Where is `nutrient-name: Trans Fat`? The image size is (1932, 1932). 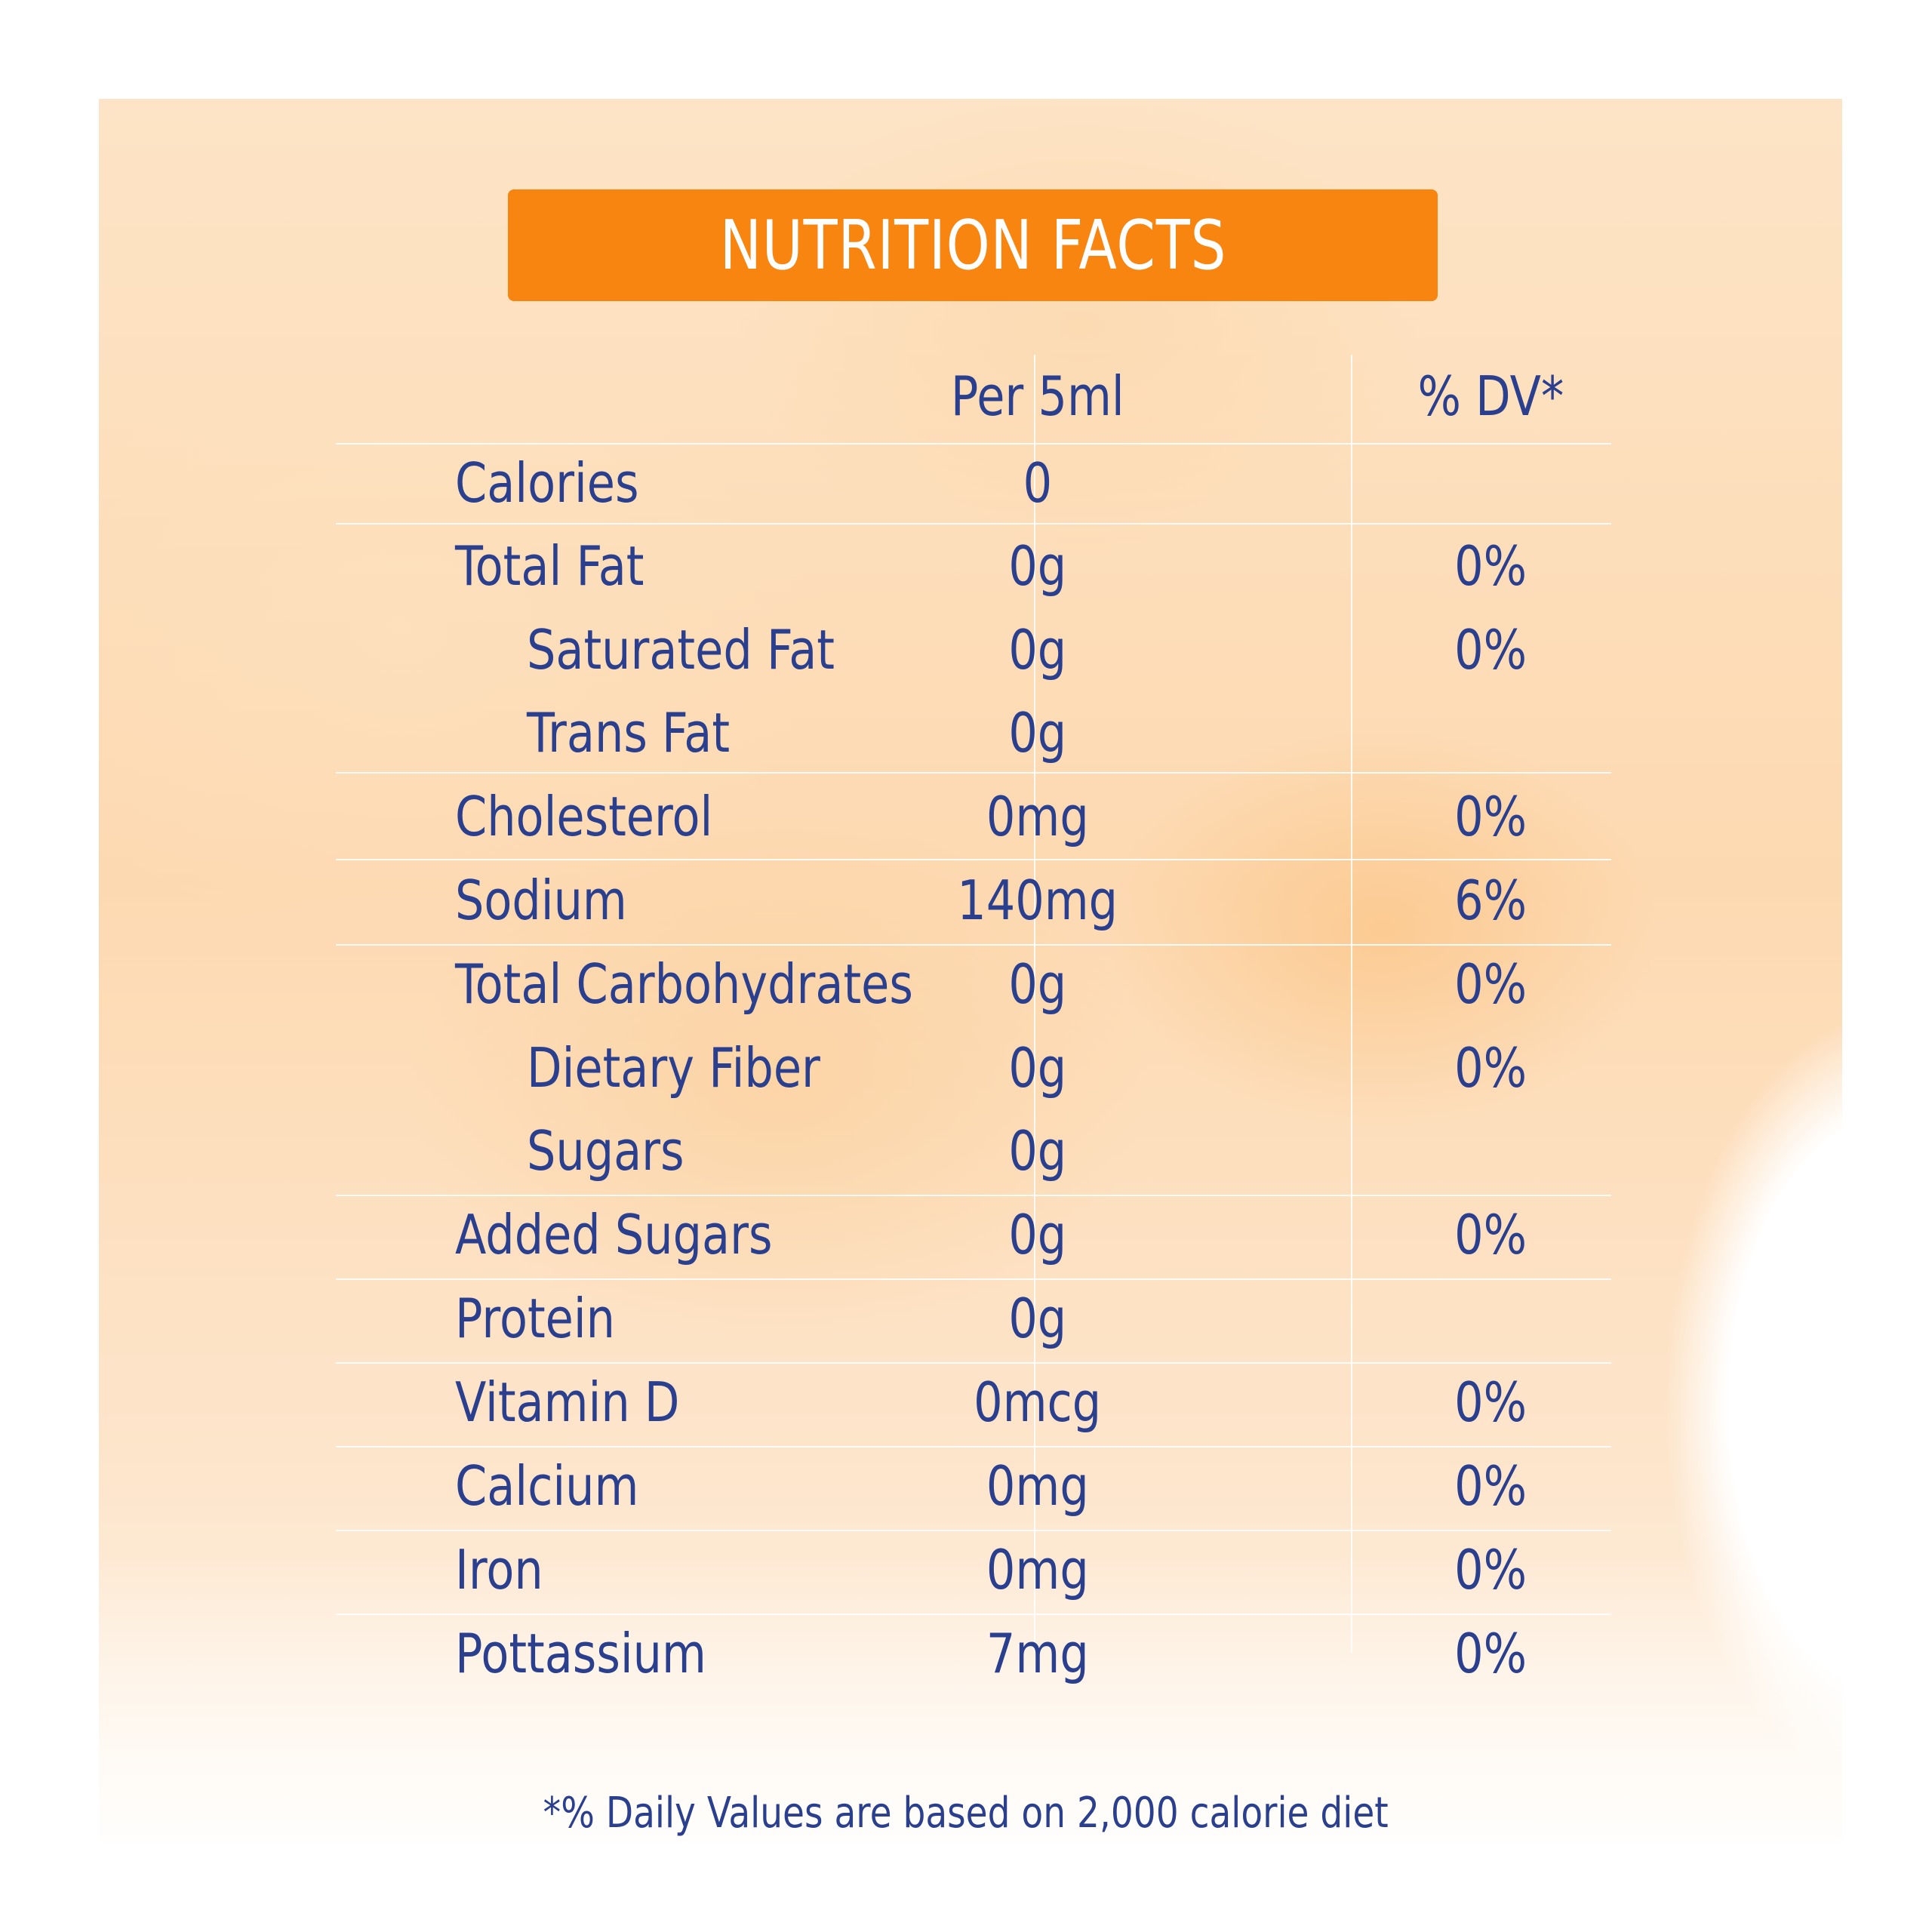
nutrient-name: Trans Fat is located at coordinates (629, 732).